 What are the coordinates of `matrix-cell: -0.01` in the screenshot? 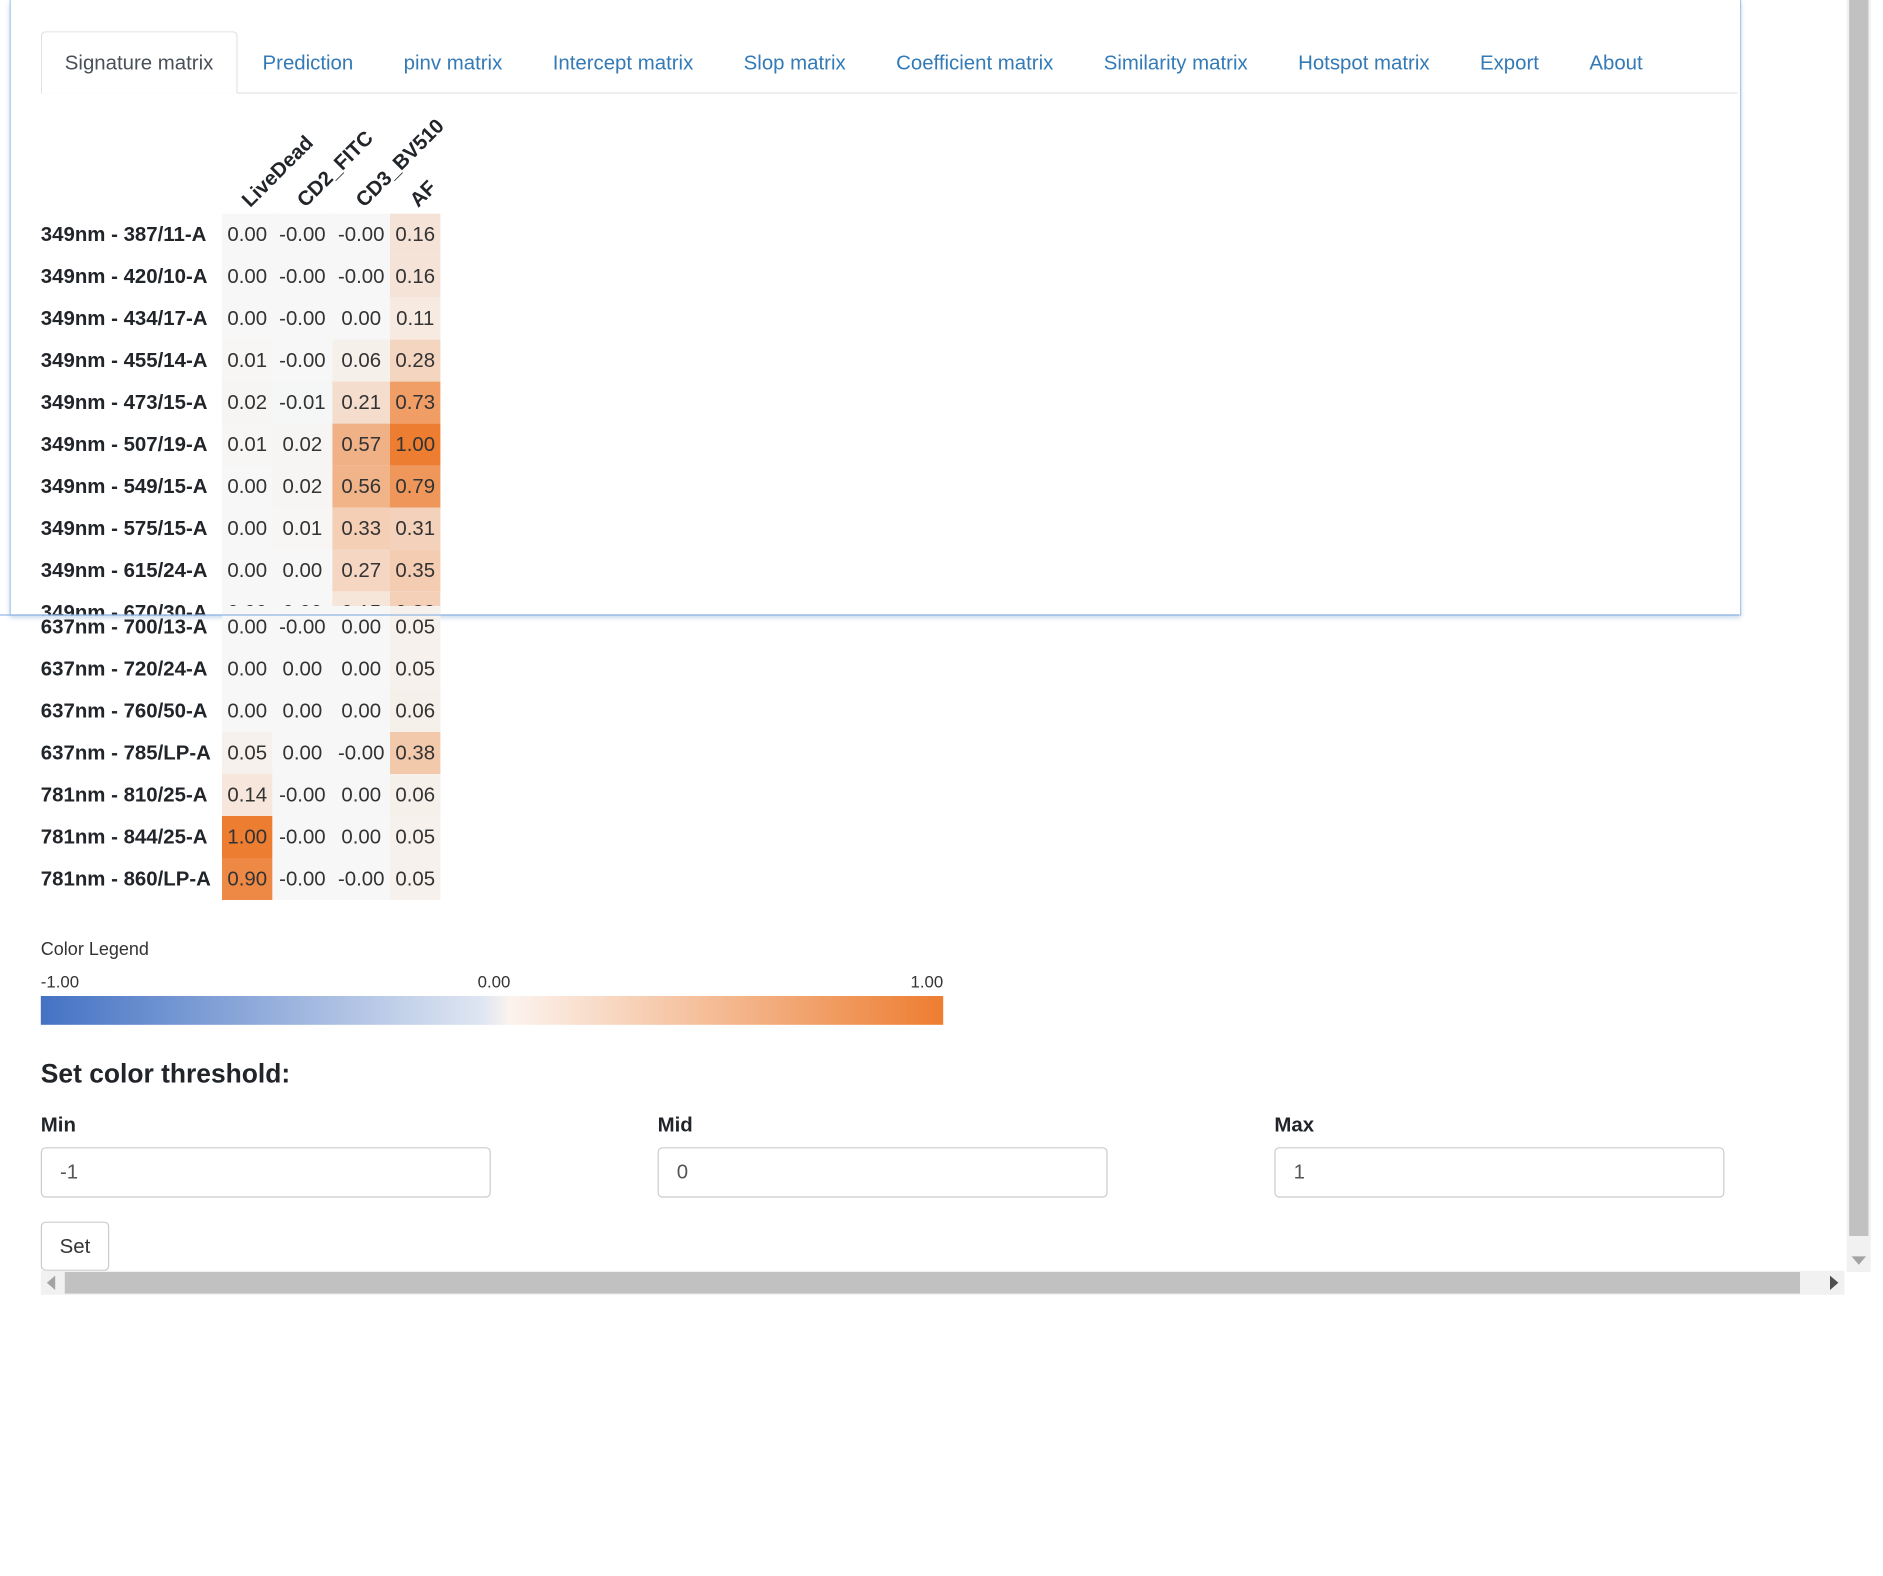 It's located at (302, 402).